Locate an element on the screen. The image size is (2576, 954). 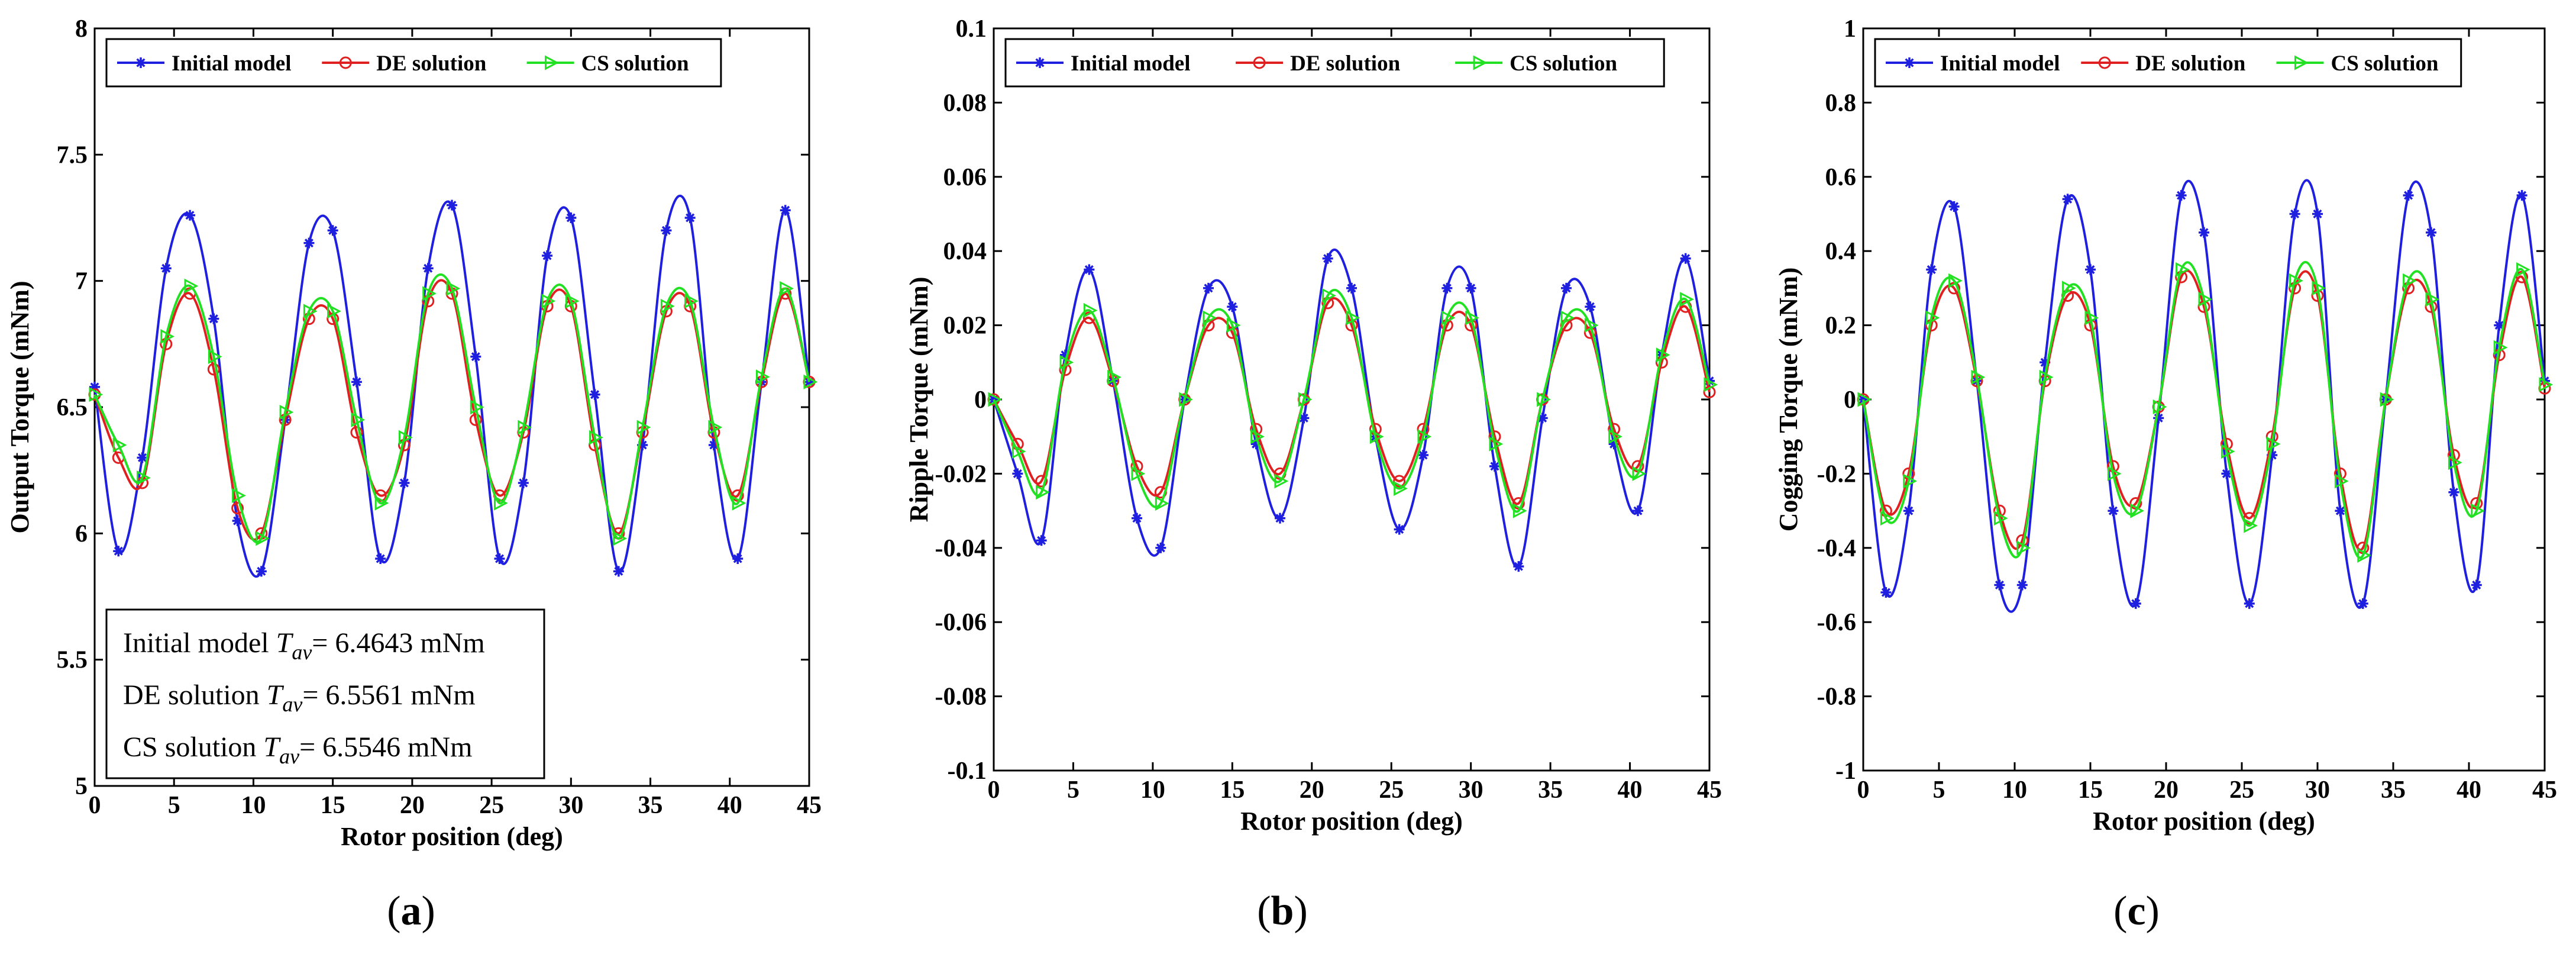
y-tick-label: 7 is located at coordinates (81, 281).